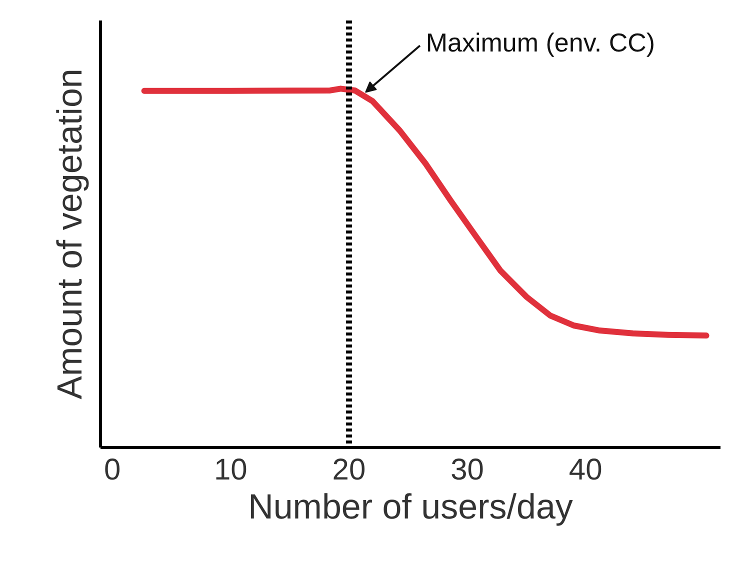 The image size is (755, 571). I want to click on x-axis-title: Number of users/day, so click(411, 507).